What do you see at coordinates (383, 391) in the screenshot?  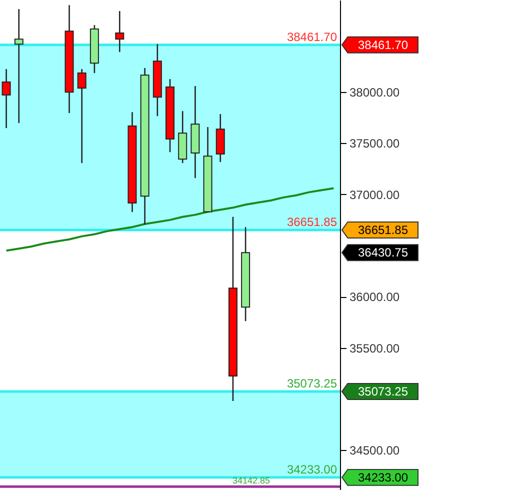 I see `text: 35073.25` at bounding box center [383, 391].